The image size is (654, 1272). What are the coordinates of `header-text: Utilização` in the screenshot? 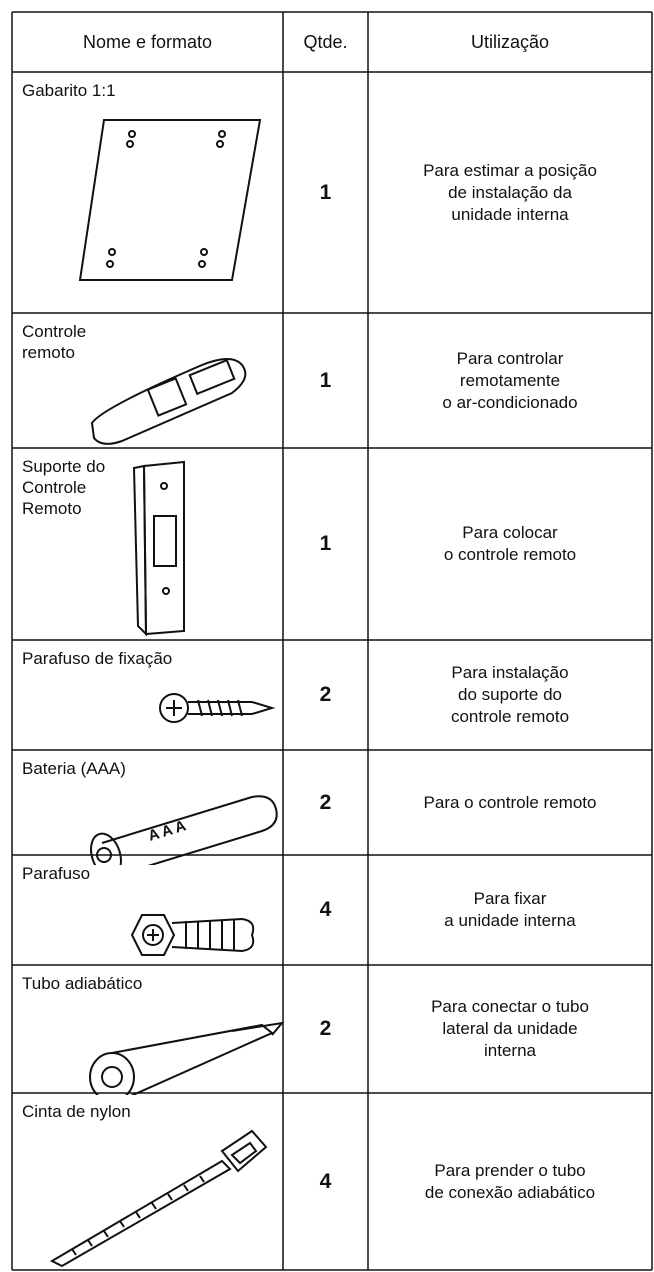 It's located at (510, 41).